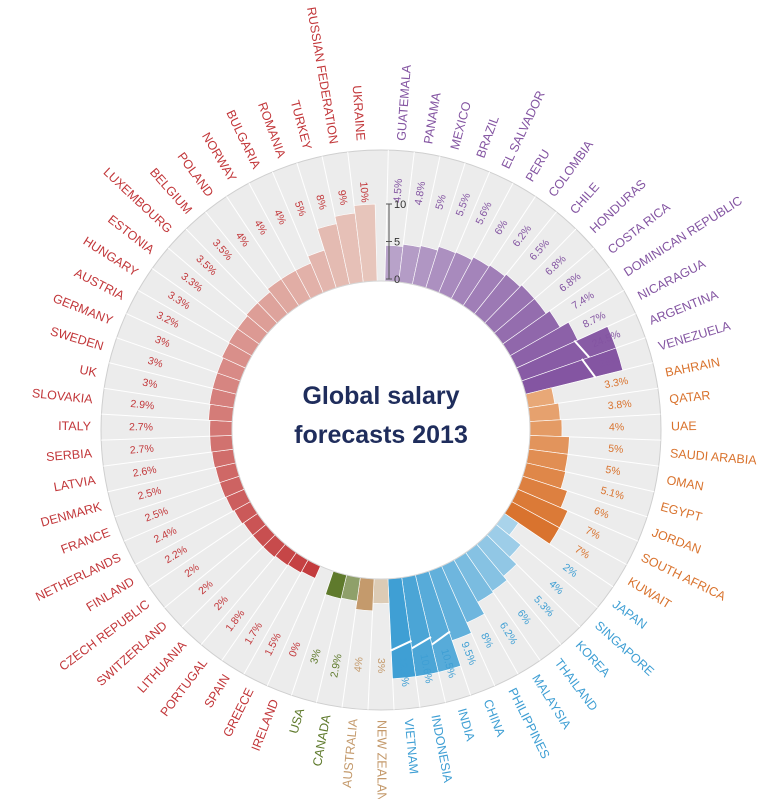  I want to click on country-label: RUSSIAN FEDERATION, so click(322, 75).